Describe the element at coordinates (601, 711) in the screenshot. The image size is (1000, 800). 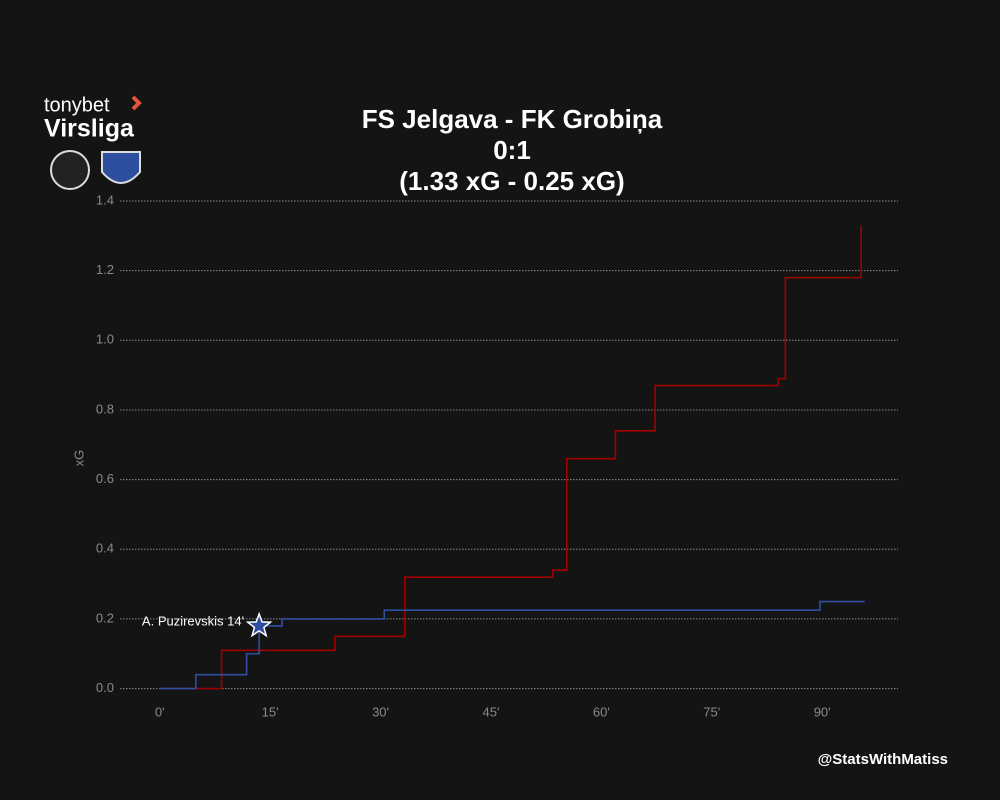
I see `x-tick-label: 60'` at that location.